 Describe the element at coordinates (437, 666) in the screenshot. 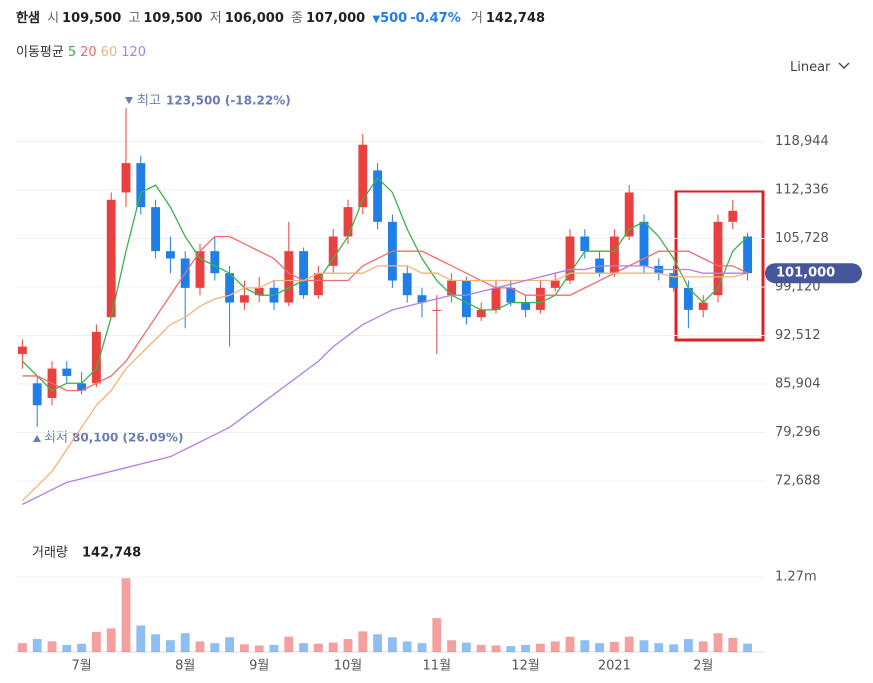

I see `x-tick-label: 11월` at that location.